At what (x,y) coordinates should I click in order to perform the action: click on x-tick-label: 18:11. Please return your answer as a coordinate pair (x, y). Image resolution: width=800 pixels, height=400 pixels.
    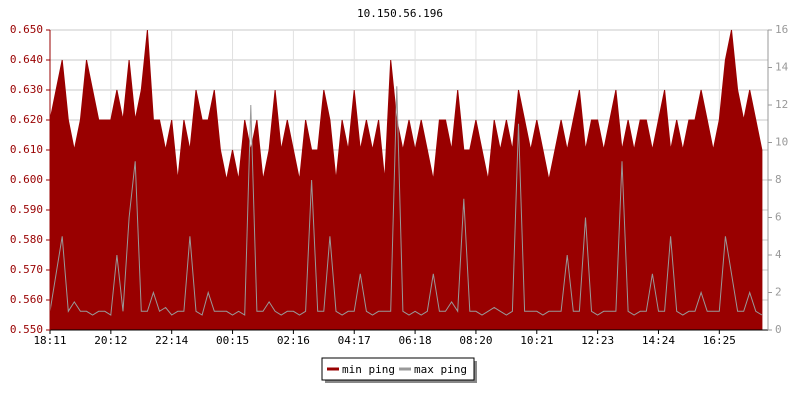
    Looking at the image, I should click on (49, 340).